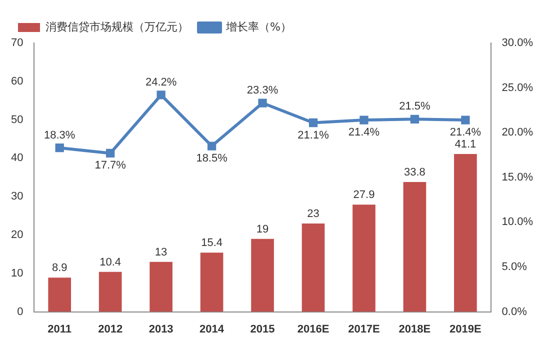 This screenshot has width=548, height=347. Describe the element at coordinates (364, 195) in the screenshot. I see `data-label: 27.9` at that location.